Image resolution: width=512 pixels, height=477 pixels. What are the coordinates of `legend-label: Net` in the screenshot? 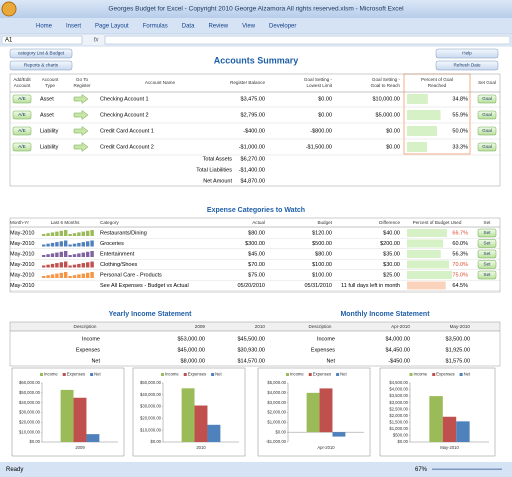 It's located at (97, 374).